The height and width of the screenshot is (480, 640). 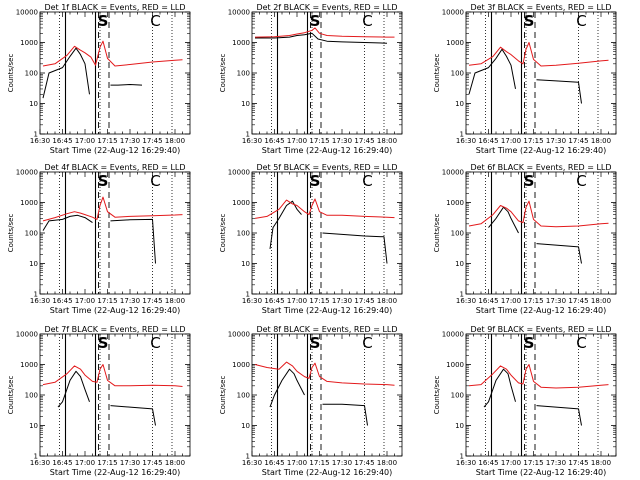 What do you see at coordinates (326, 167) in the screenshot?
I see `panel-title: Det 5f BLACK = Events, RED = LLD` at bounding box center [326, 167].